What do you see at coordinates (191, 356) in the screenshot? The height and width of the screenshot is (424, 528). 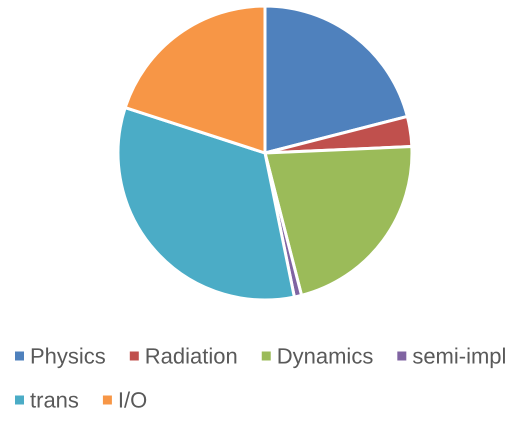 I see `legend-label: Radiation` at bounding box center [191, 356].